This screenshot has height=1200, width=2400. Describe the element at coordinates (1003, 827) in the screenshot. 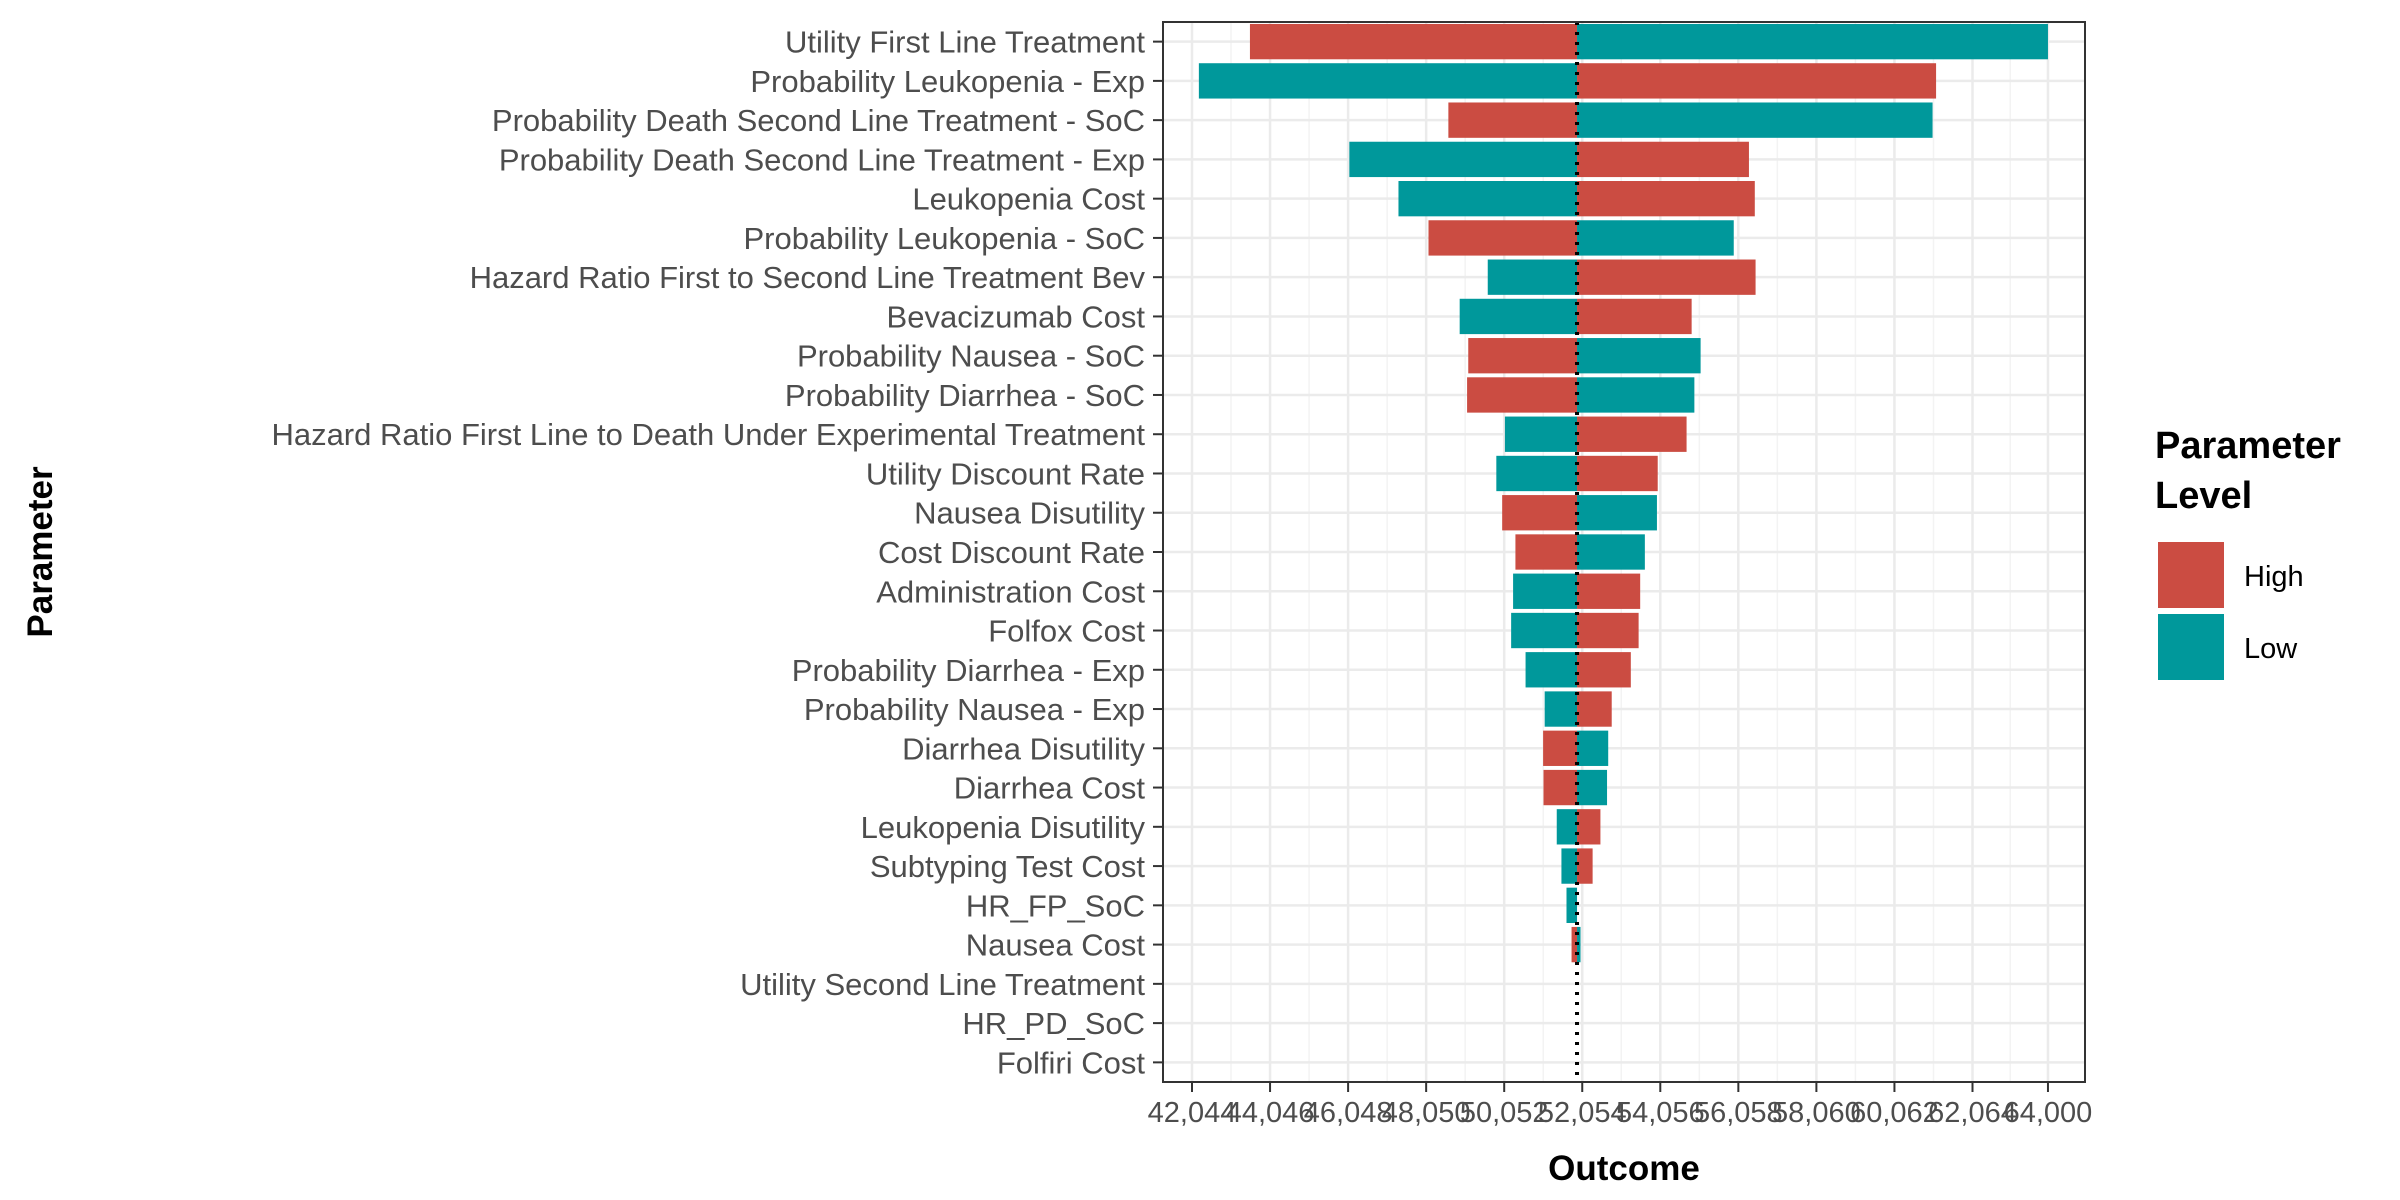

I see `y-tick-label: Leukopenia Disutility` at that location.